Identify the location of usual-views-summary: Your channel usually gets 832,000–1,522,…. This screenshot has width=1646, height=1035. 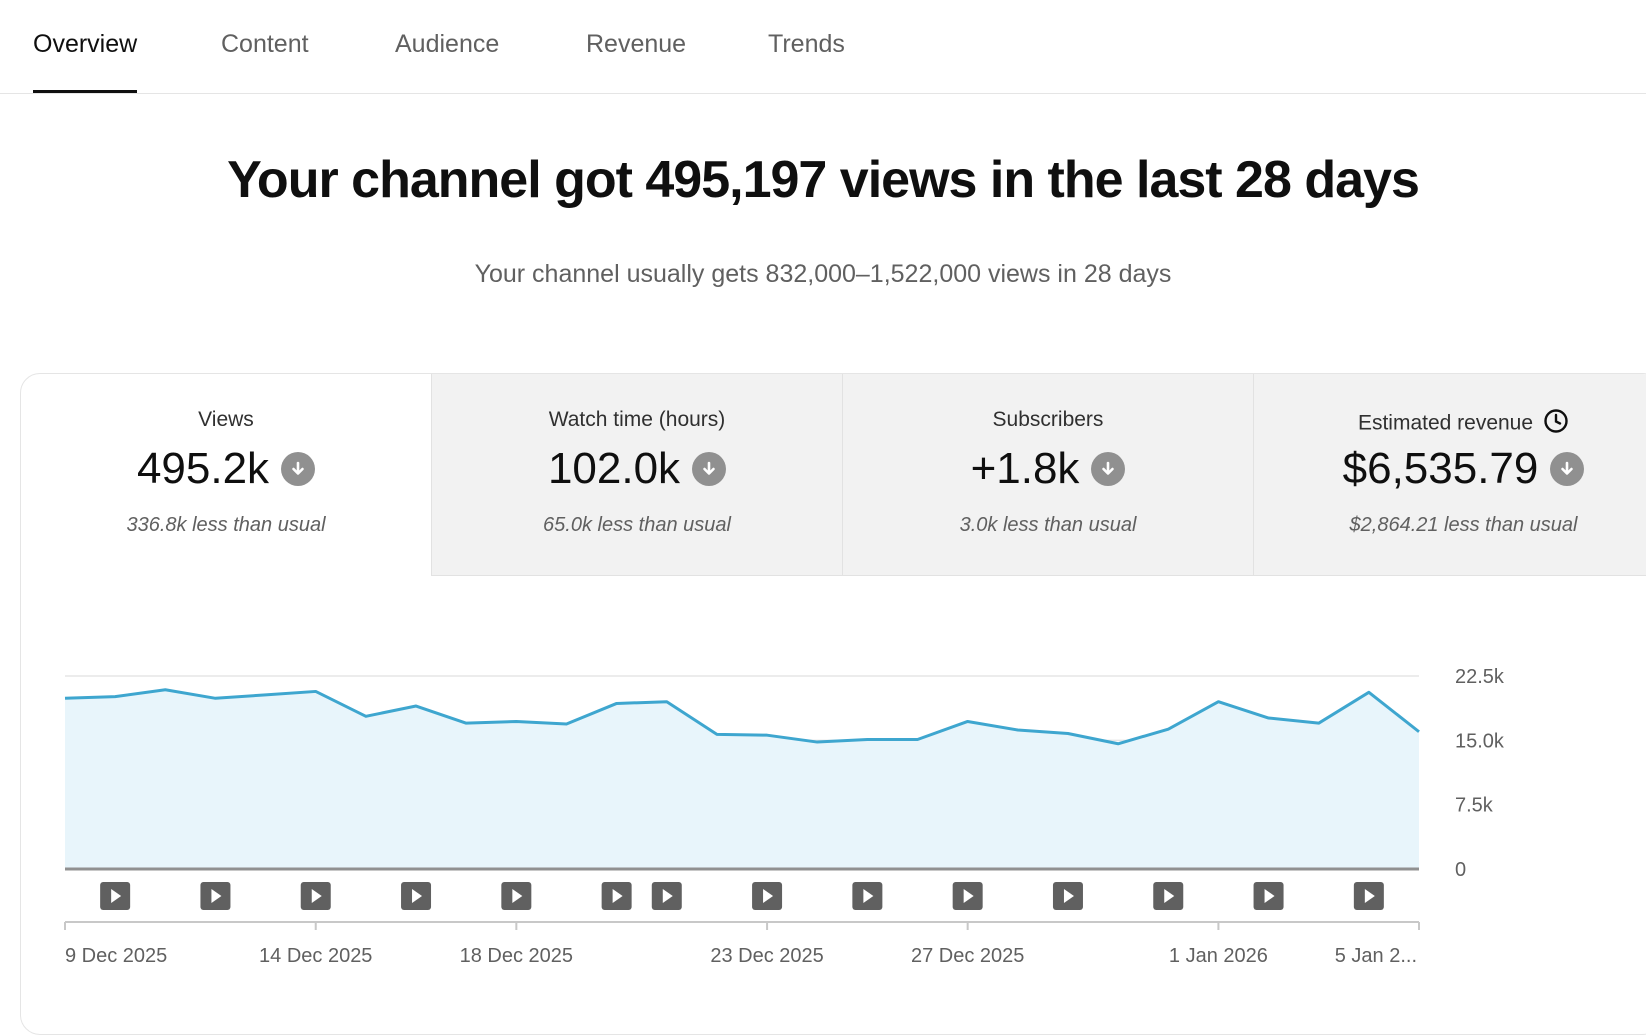
(823, 274).